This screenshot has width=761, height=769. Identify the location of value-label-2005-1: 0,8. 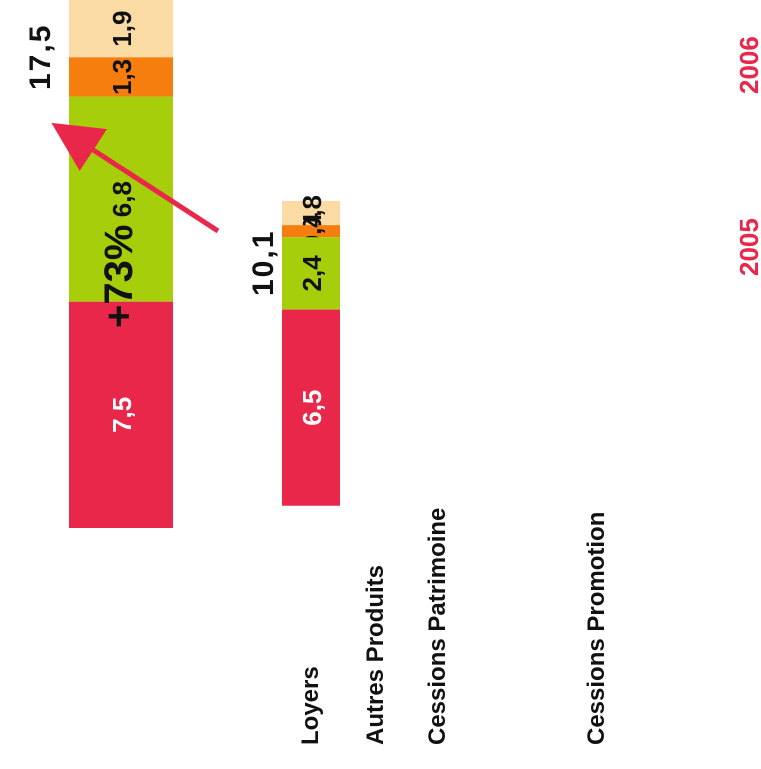
(312, 213).